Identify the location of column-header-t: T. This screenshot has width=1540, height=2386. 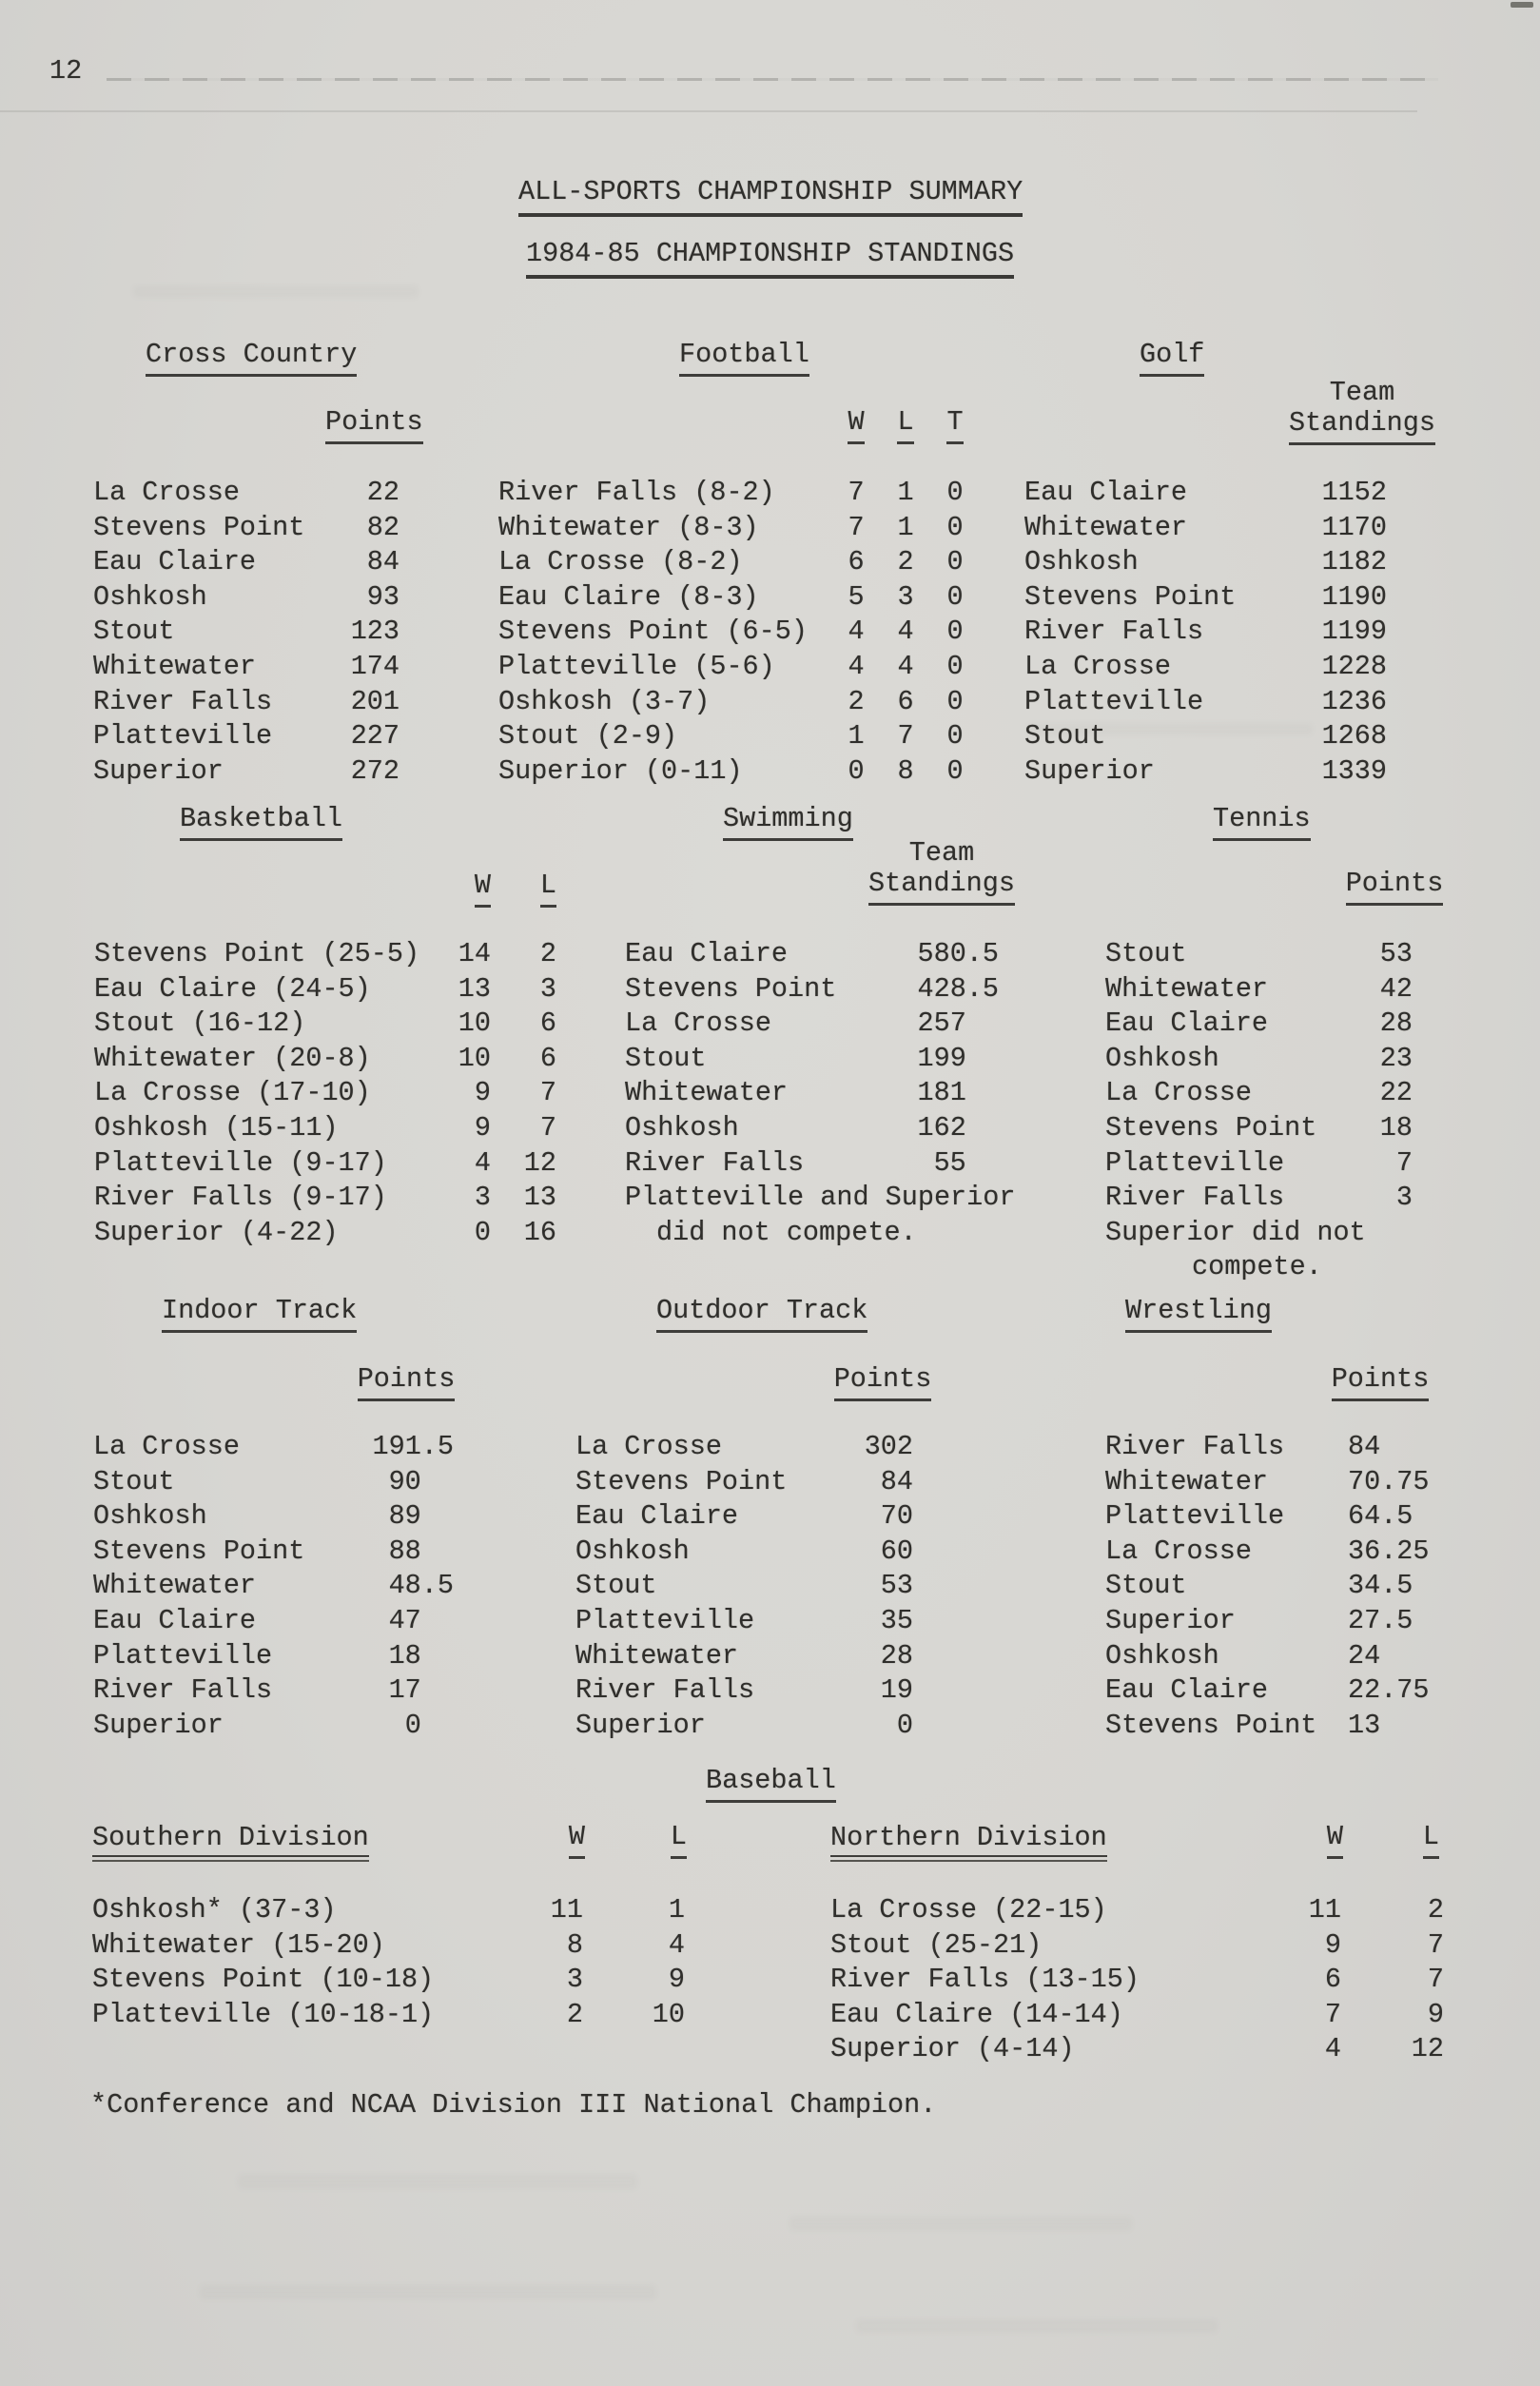
(955, 425).